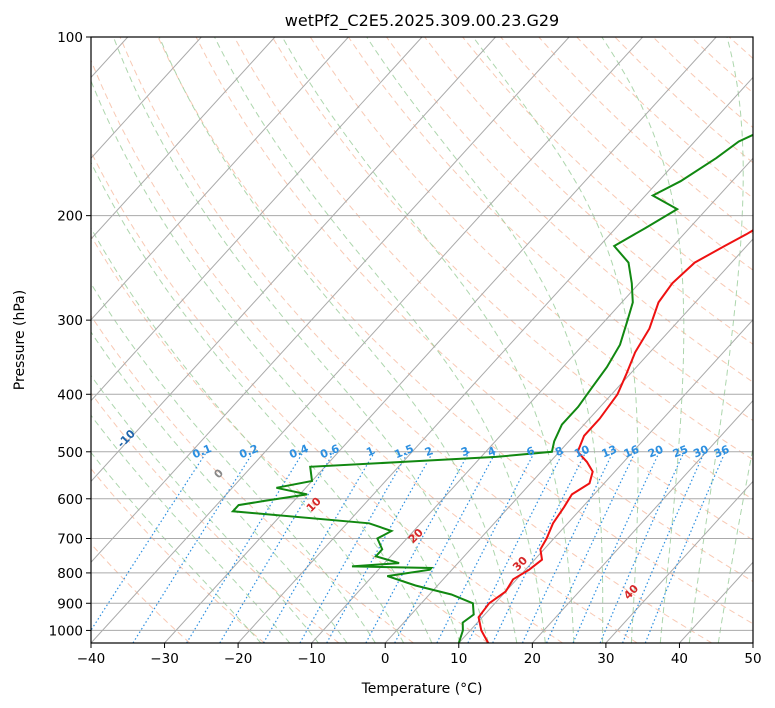  What do you see at coordinates (70, 321) in the screenshot?
I see `y-tick-label: 300` at bounding box center [70, 321].